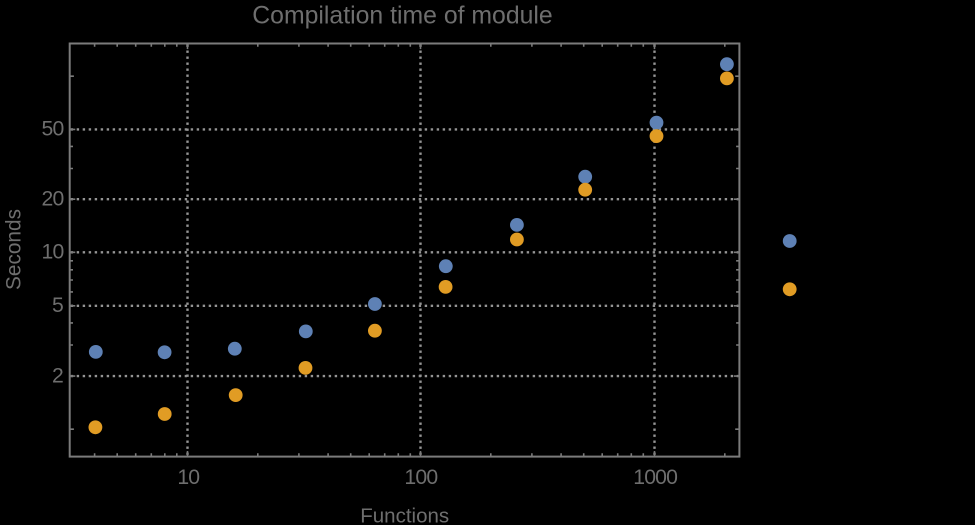  What do you see at coordinates (53, 198) in the screenshot?
I see `svg-text: 20` at bounding box center [53, 198].